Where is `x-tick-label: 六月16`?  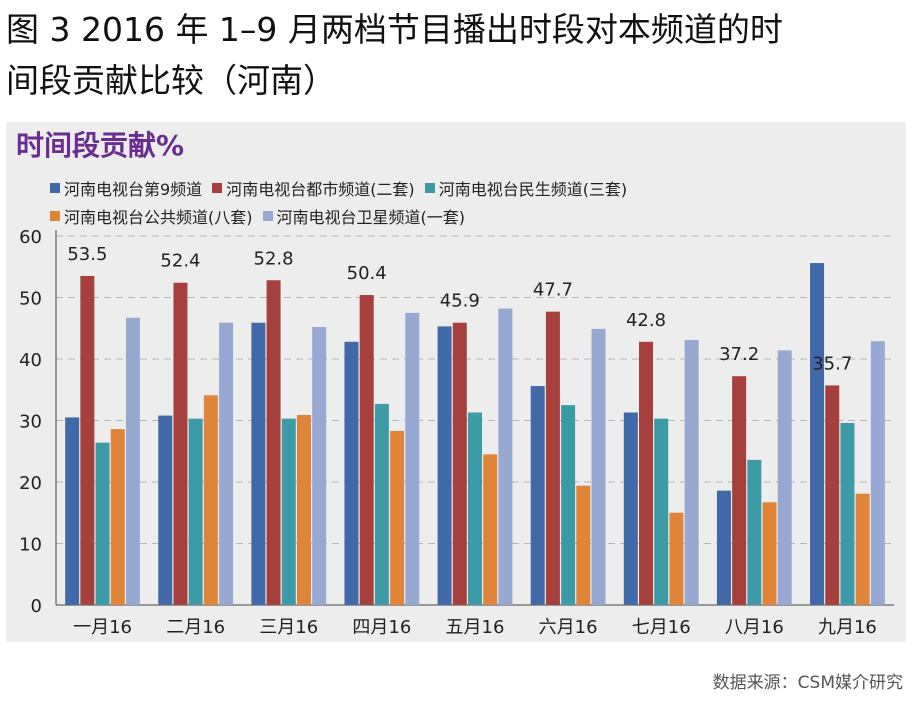
x-tick-label: 六月16 is located at coordinates (568, 627).